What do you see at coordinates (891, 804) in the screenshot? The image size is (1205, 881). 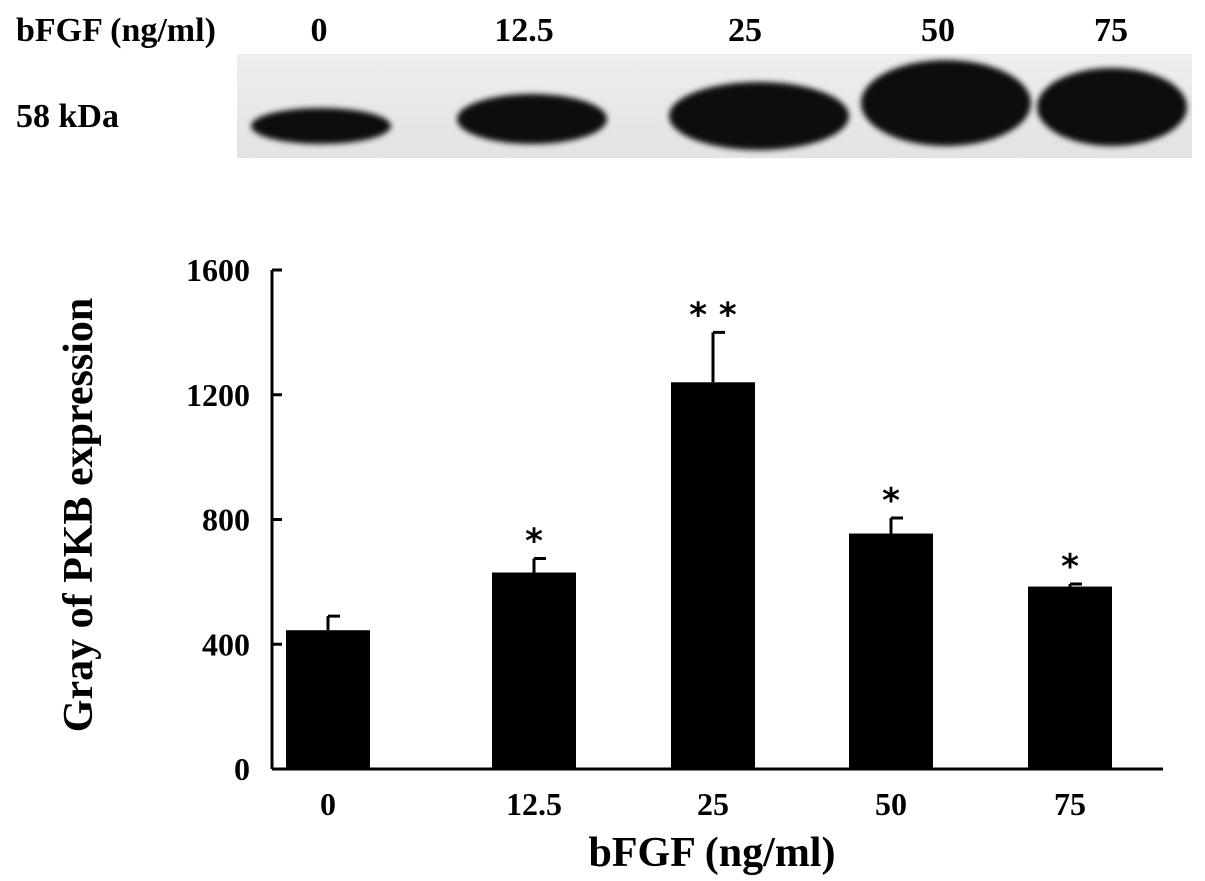 I see `x-tick-label-50: 50` at bounding box center [891, 804].